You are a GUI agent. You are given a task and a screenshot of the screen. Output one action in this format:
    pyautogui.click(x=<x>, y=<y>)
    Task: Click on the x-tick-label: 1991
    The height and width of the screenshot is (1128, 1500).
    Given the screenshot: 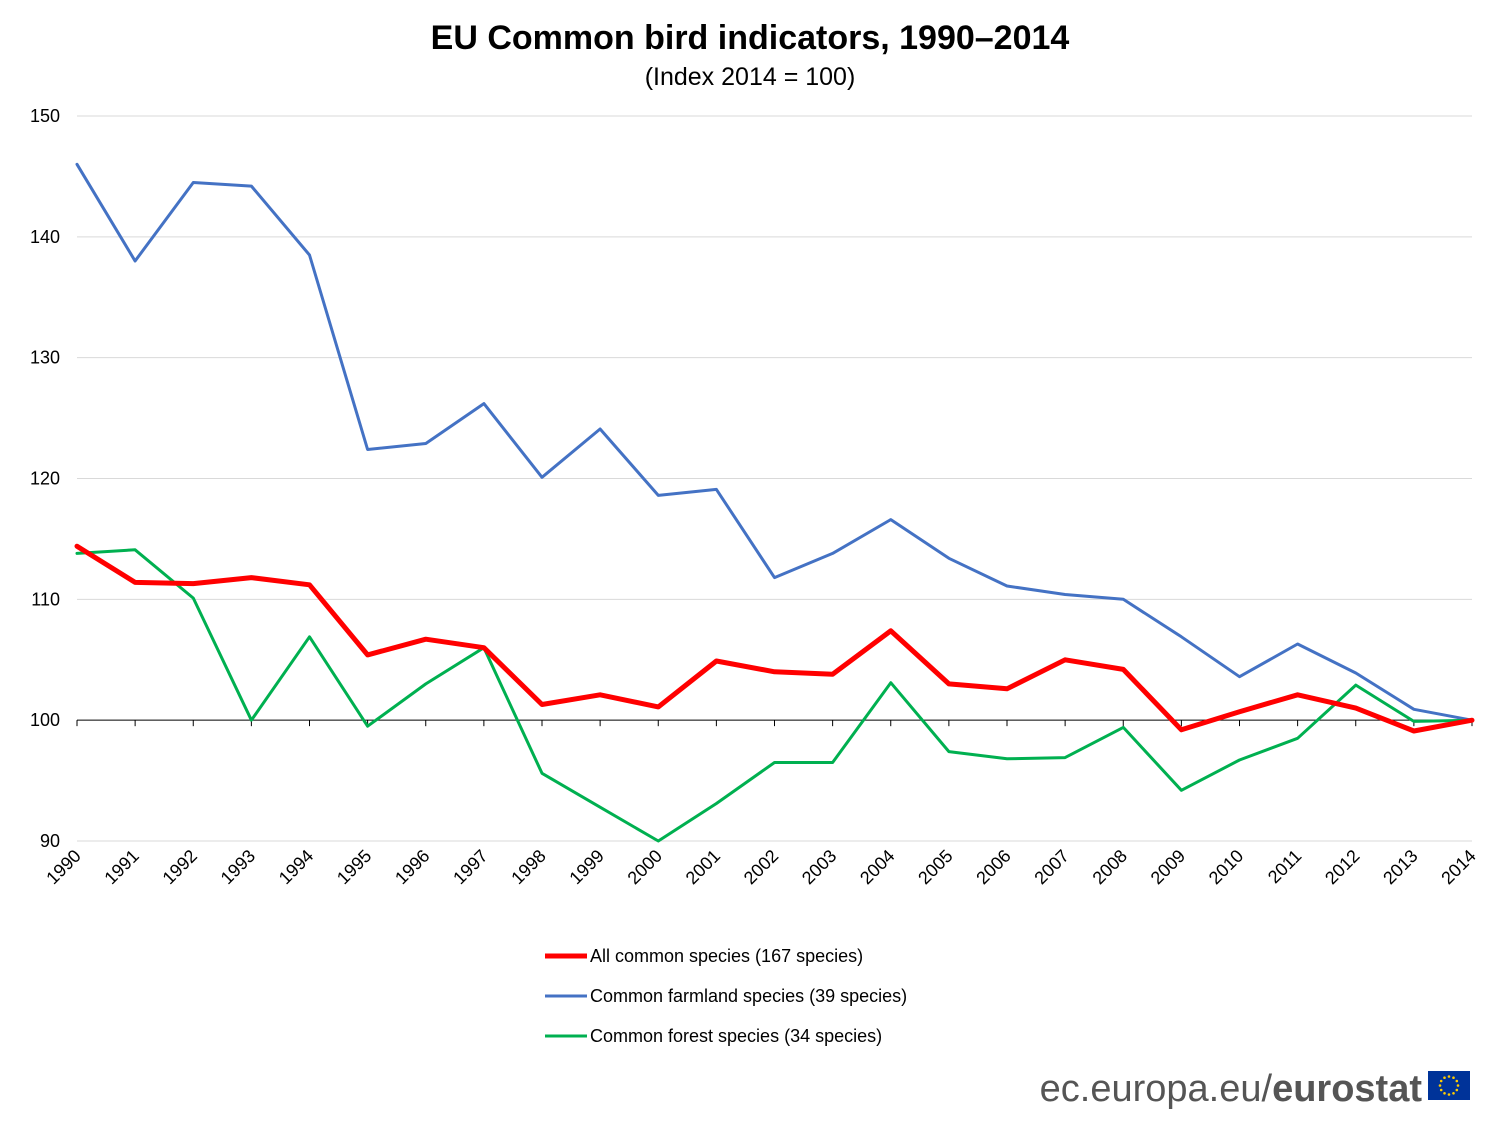 What is the action you would take?
    pyautogui.click(x=121, y=867)
    